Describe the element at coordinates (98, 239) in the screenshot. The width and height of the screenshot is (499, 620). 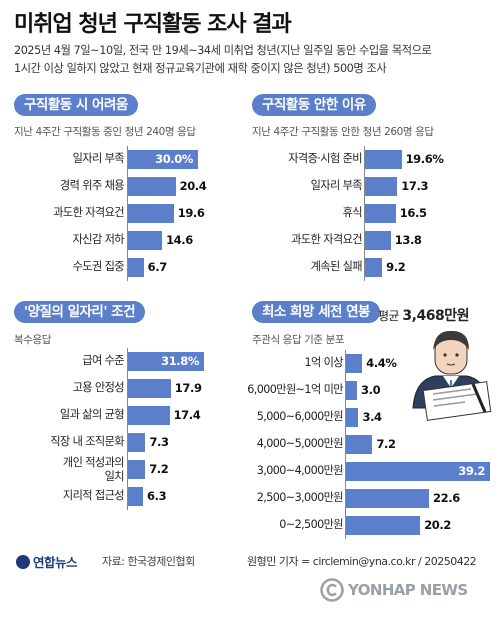
I see `chart-1-category-자신감-저하: 자신감 저하` at that location.